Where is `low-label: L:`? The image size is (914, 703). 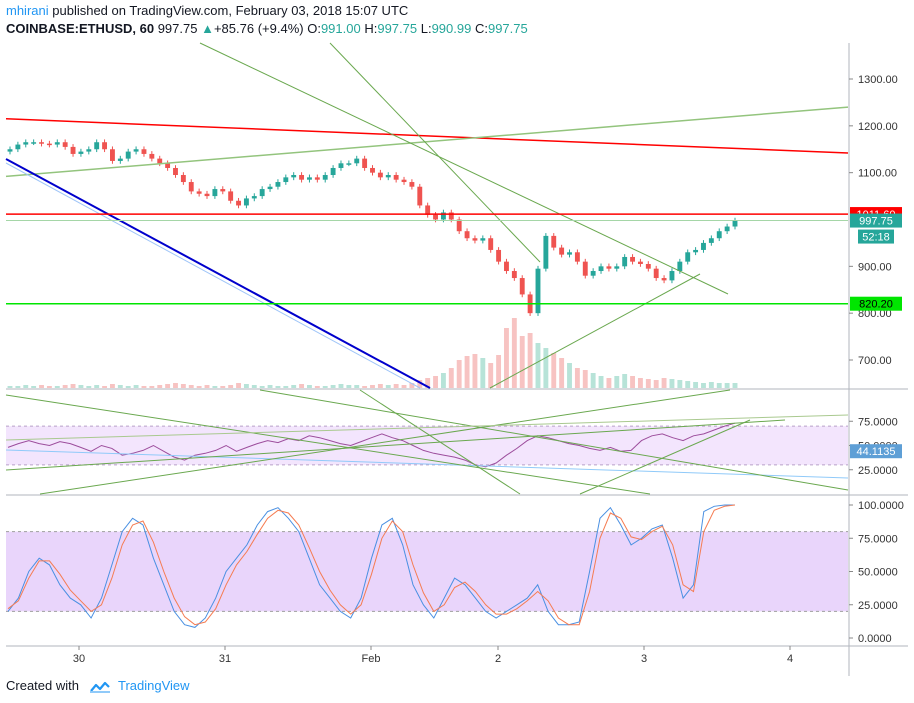
low-label: L: is located at coordinates (426, 28).